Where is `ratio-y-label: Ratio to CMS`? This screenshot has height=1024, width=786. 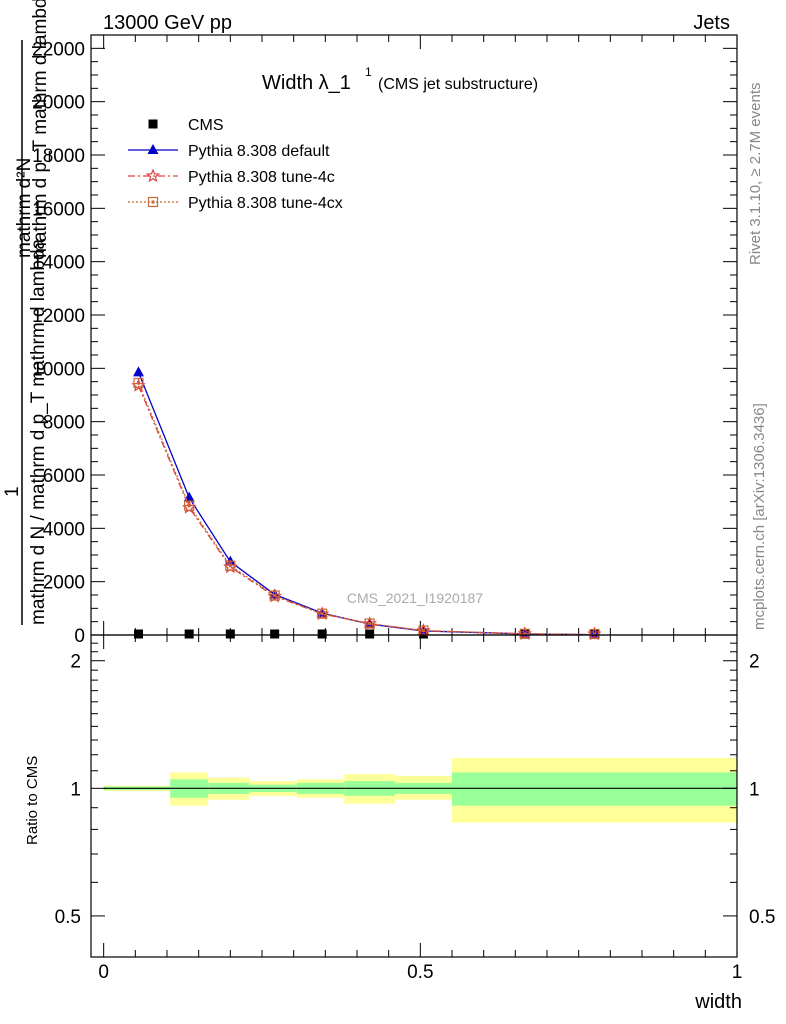 ratio-y-label: Ratio to CMS is located at coordinates (32, 800).